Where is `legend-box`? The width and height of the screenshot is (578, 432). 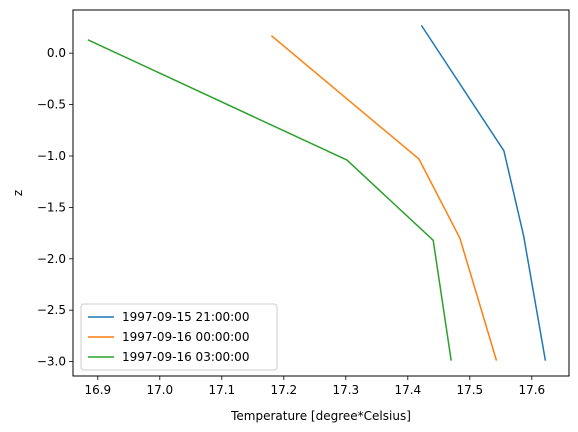
legend-box is located at coordinates (179, 337).